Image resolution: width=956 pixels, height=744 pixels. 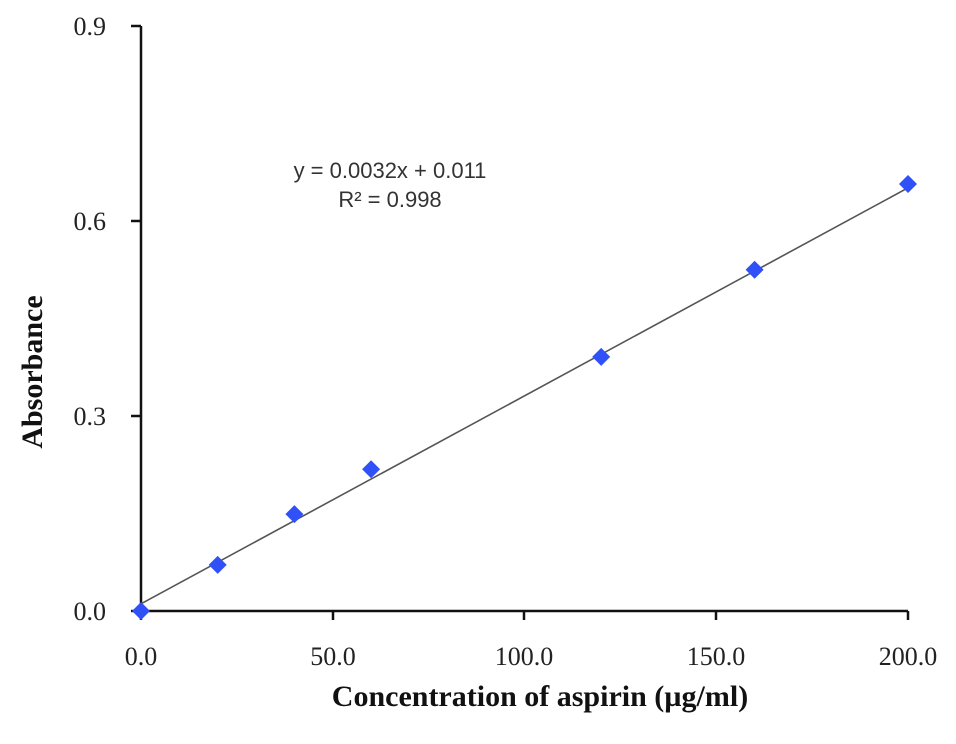 What do you see at coordinates (141, 656) in the screenshot?
I see `x-tick-label: 0.0` at bounding box center [141, 656].